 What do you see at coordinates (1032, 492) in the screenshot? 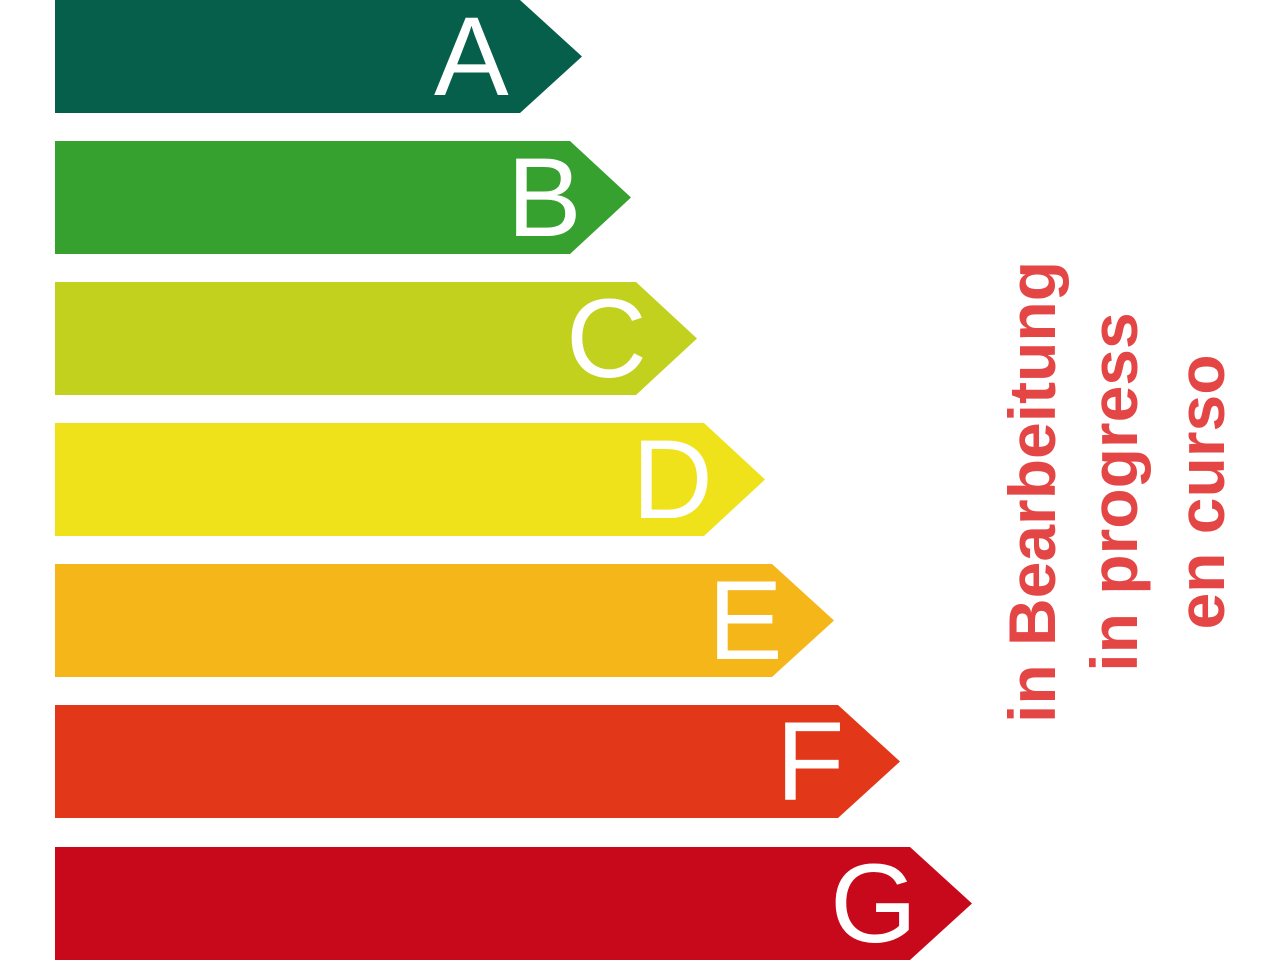
I see `status-line-german: in Bearbeitung` at bounding box center [1032, 492].